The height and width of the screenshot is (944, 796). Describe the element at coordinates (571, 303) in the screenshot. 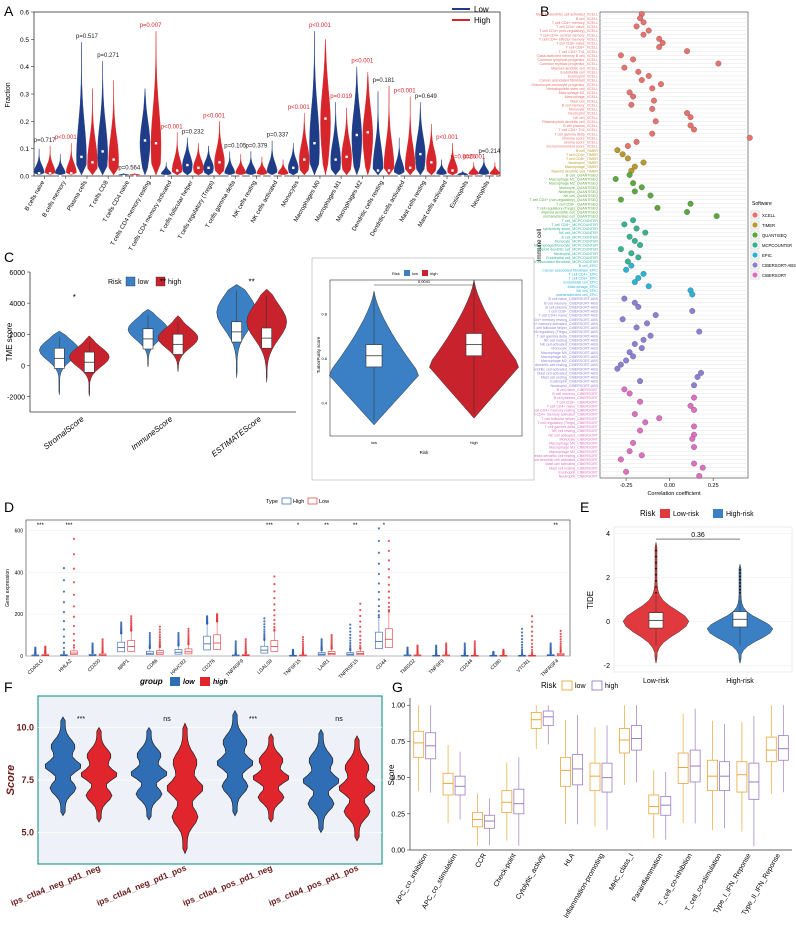

I see `cell-label: B cell memory_CIBERSORT-ABS` at that location.